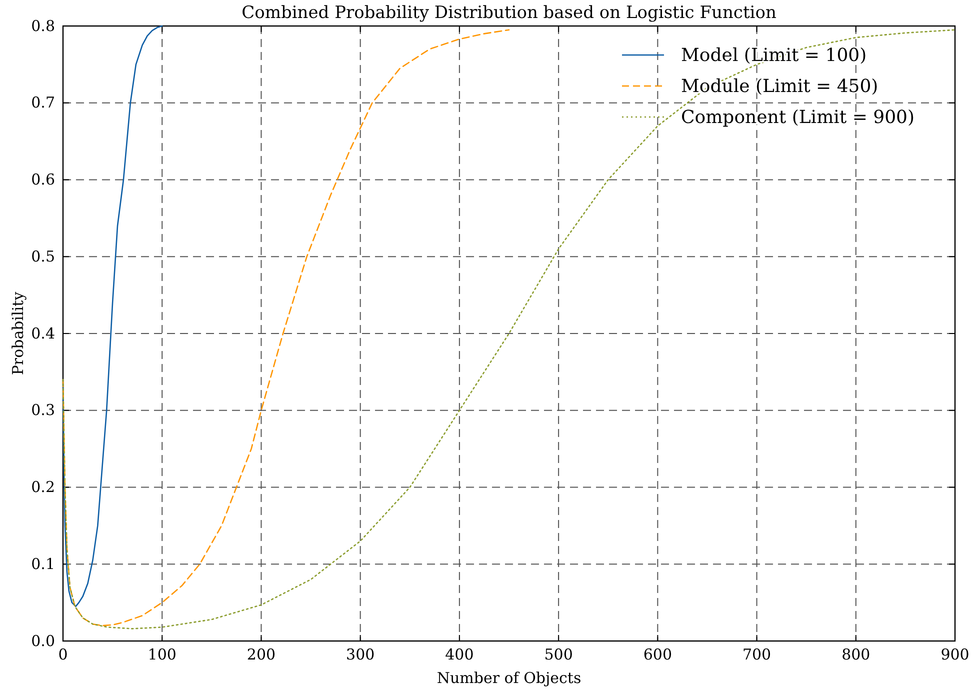 This screenshot has width=971, height=693. I want to click on x-tick-label: 400, so click(459, 655).